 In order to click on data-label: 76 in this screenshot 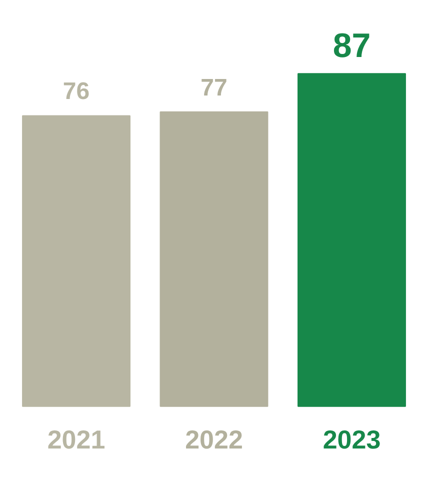, I will do `click(76, 92)`.